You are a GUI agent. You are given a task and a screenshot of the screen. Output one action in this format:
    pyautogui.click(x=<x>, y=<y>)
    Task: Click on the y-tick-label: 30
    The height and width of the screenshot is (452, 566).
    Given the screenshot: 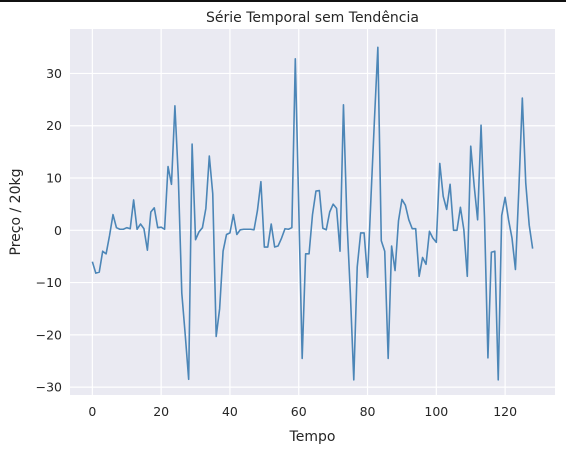 What is the action you would take?
    pyautogui.click(x=54, y=73)
    